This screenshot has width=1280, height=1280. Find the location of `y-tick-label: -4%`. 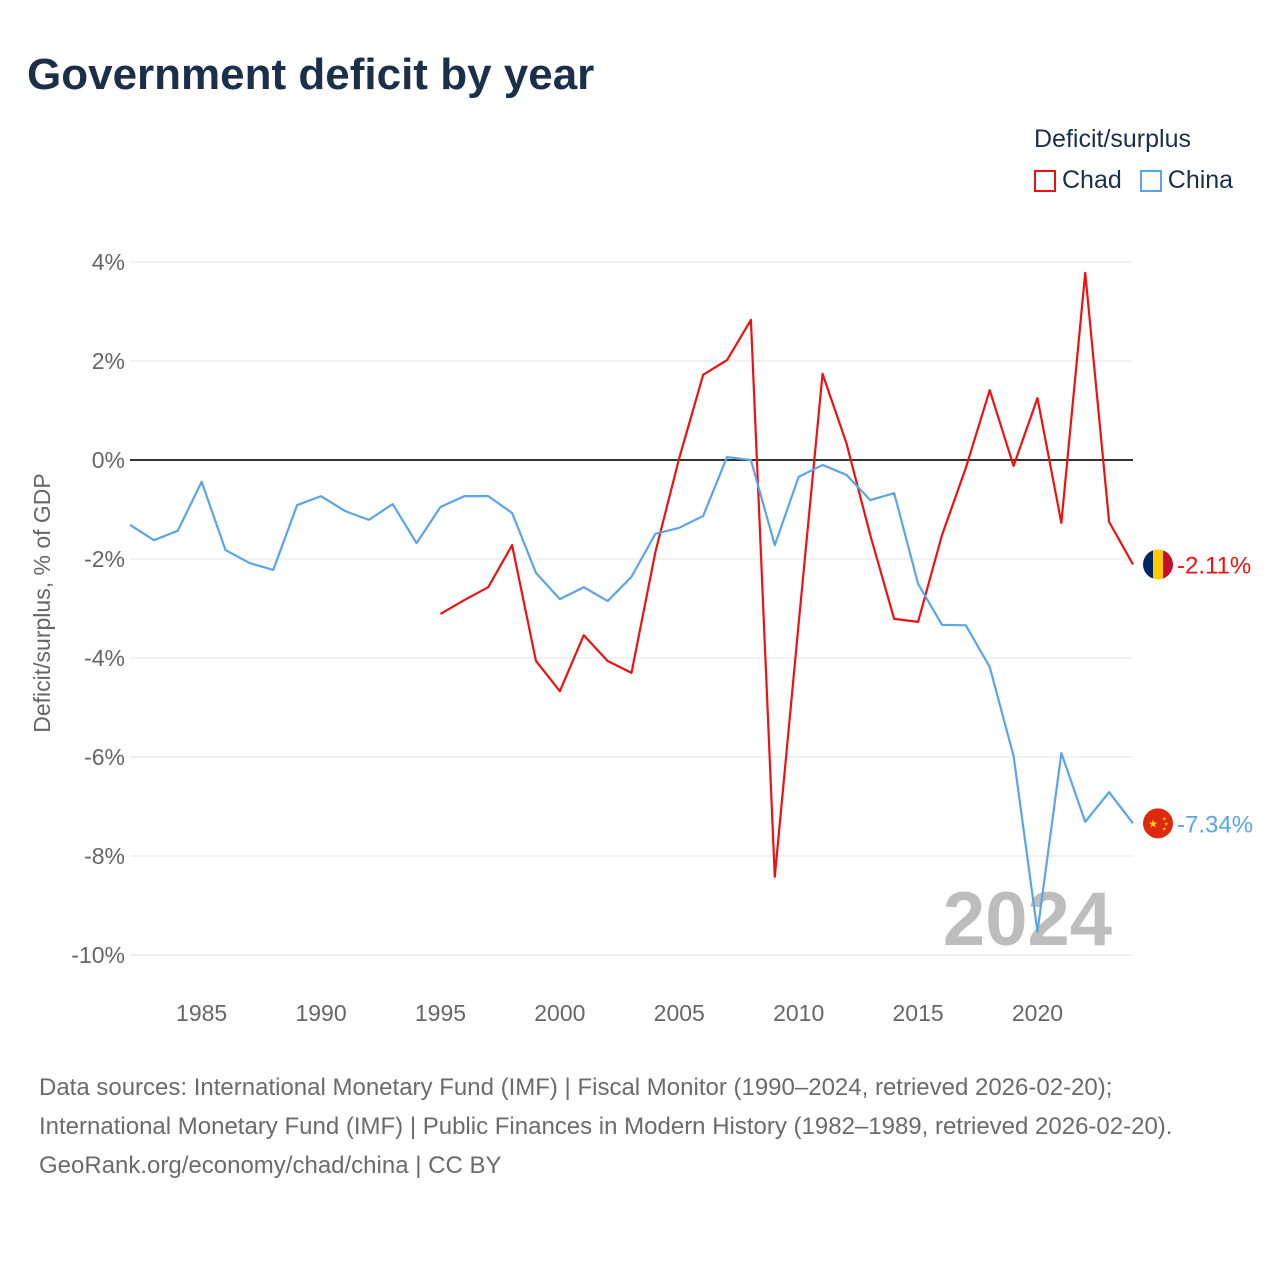

y-tick-label: -4% is located at coordinates (104, 658).